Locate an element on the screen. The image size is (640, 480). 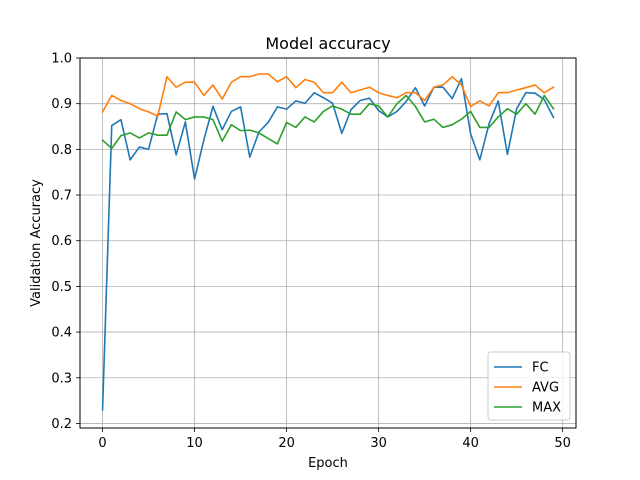
x-tick-label: 10 is located at coordinates (194, 443).